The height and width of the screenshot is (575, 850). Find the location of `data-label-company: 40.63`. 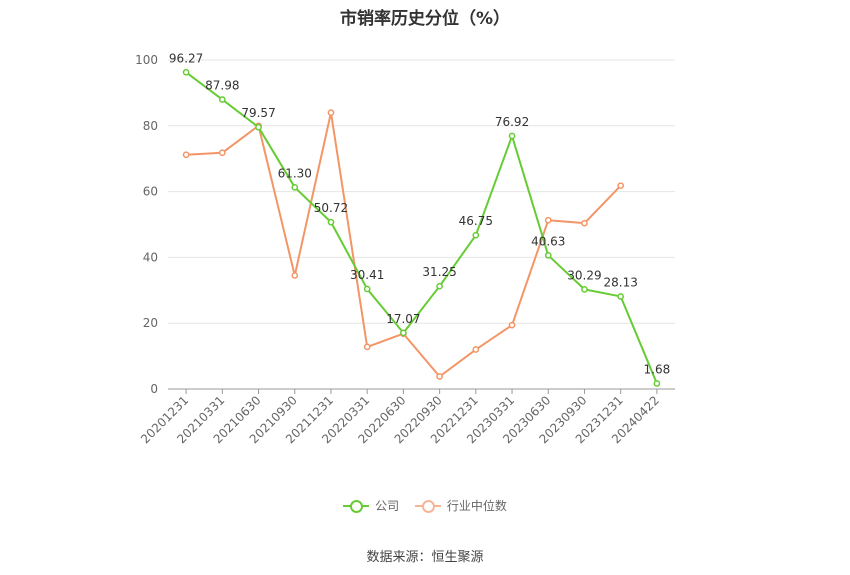

data-label-company: 40.63 is located at coordinates (548, 241).